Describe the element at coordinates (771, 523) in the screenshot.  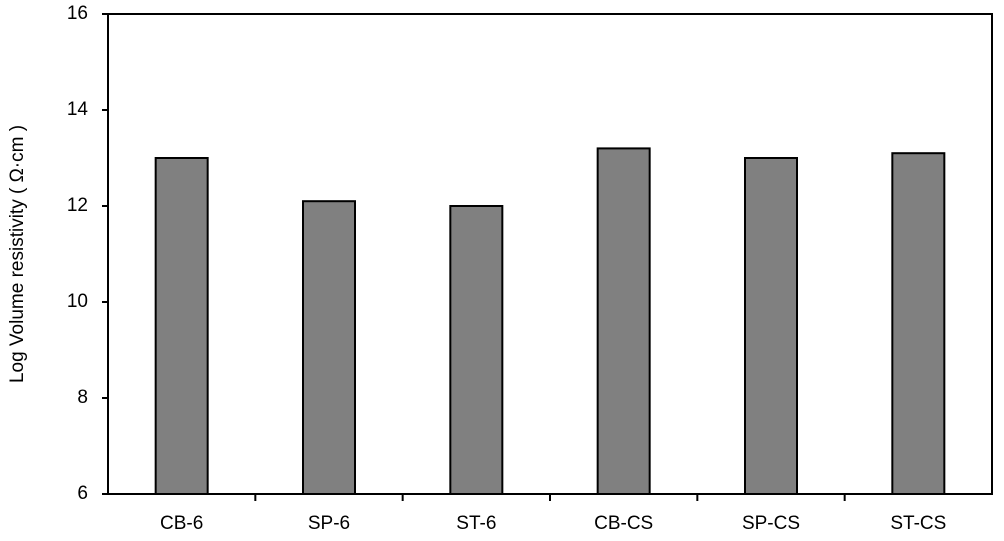
I see `x-tick-label: SP-CS` at that location.